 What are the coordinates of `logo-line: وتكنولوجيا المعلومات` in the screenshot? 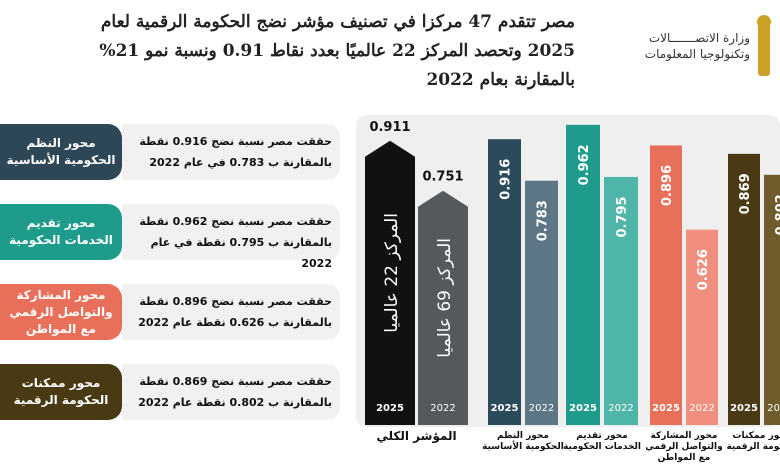 It's located at (697, 54).